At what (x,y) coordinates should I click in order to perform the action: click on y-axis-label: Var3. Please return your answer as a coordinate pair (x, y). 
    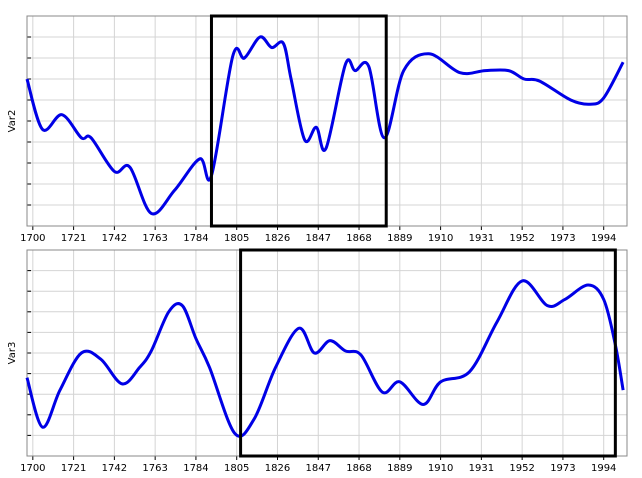
    Looking at the image, I should click on (12, 353).